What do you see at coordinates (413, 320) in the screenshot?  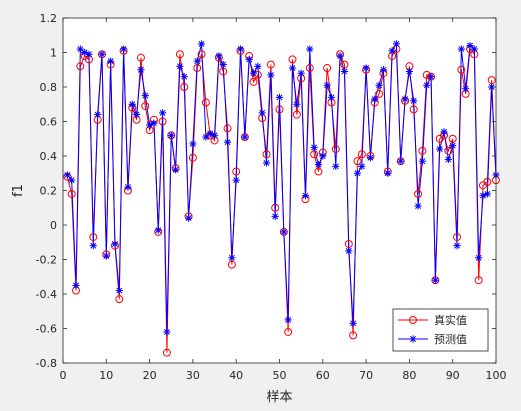 I see `legend-marker-actual` at bounding box center [413, 320].